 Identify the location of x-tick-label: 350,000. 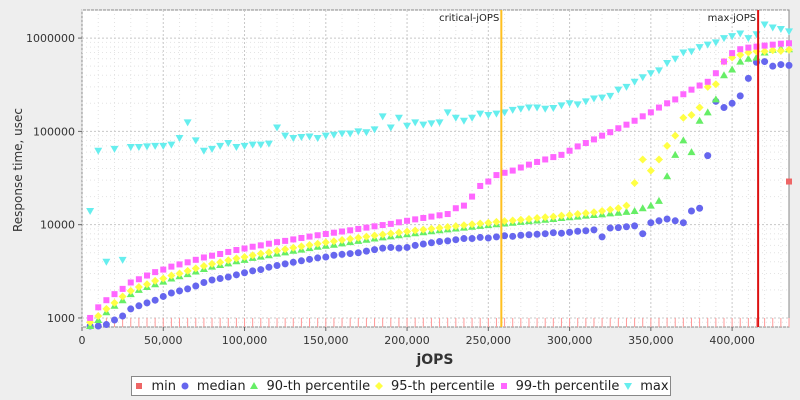
(651, 340).